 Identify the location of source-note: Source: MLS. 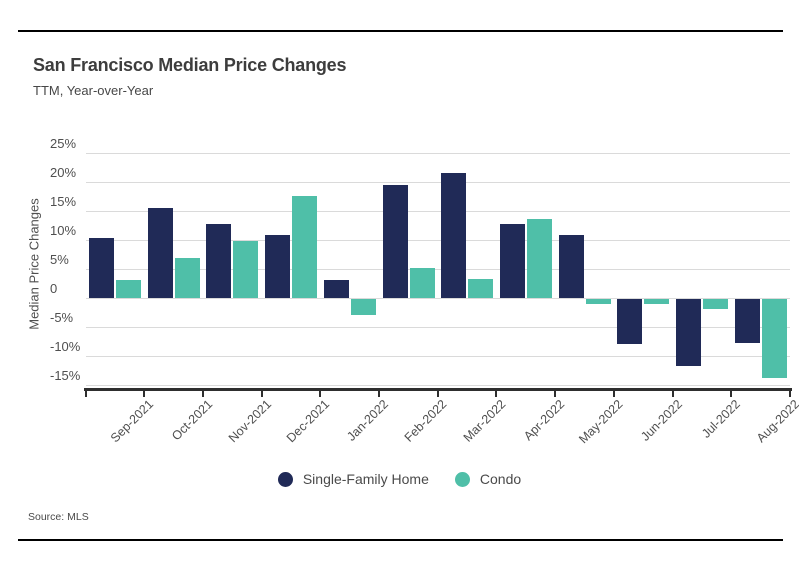
(58, 517).